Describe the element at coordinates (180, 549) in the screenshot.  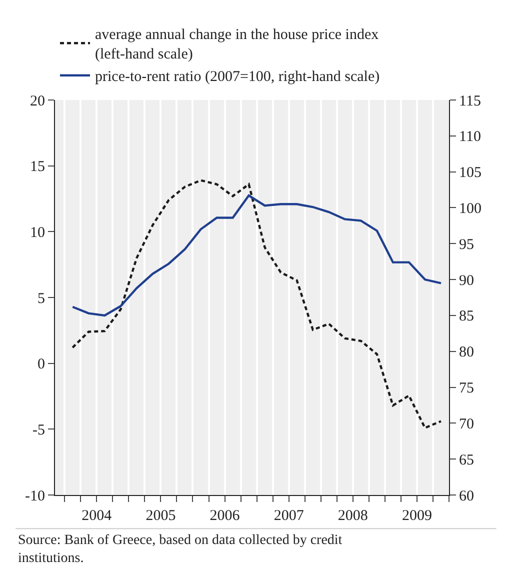
I see `source-note: Source: Bank of Greece, based on data collected by credit institutions.` at that location.